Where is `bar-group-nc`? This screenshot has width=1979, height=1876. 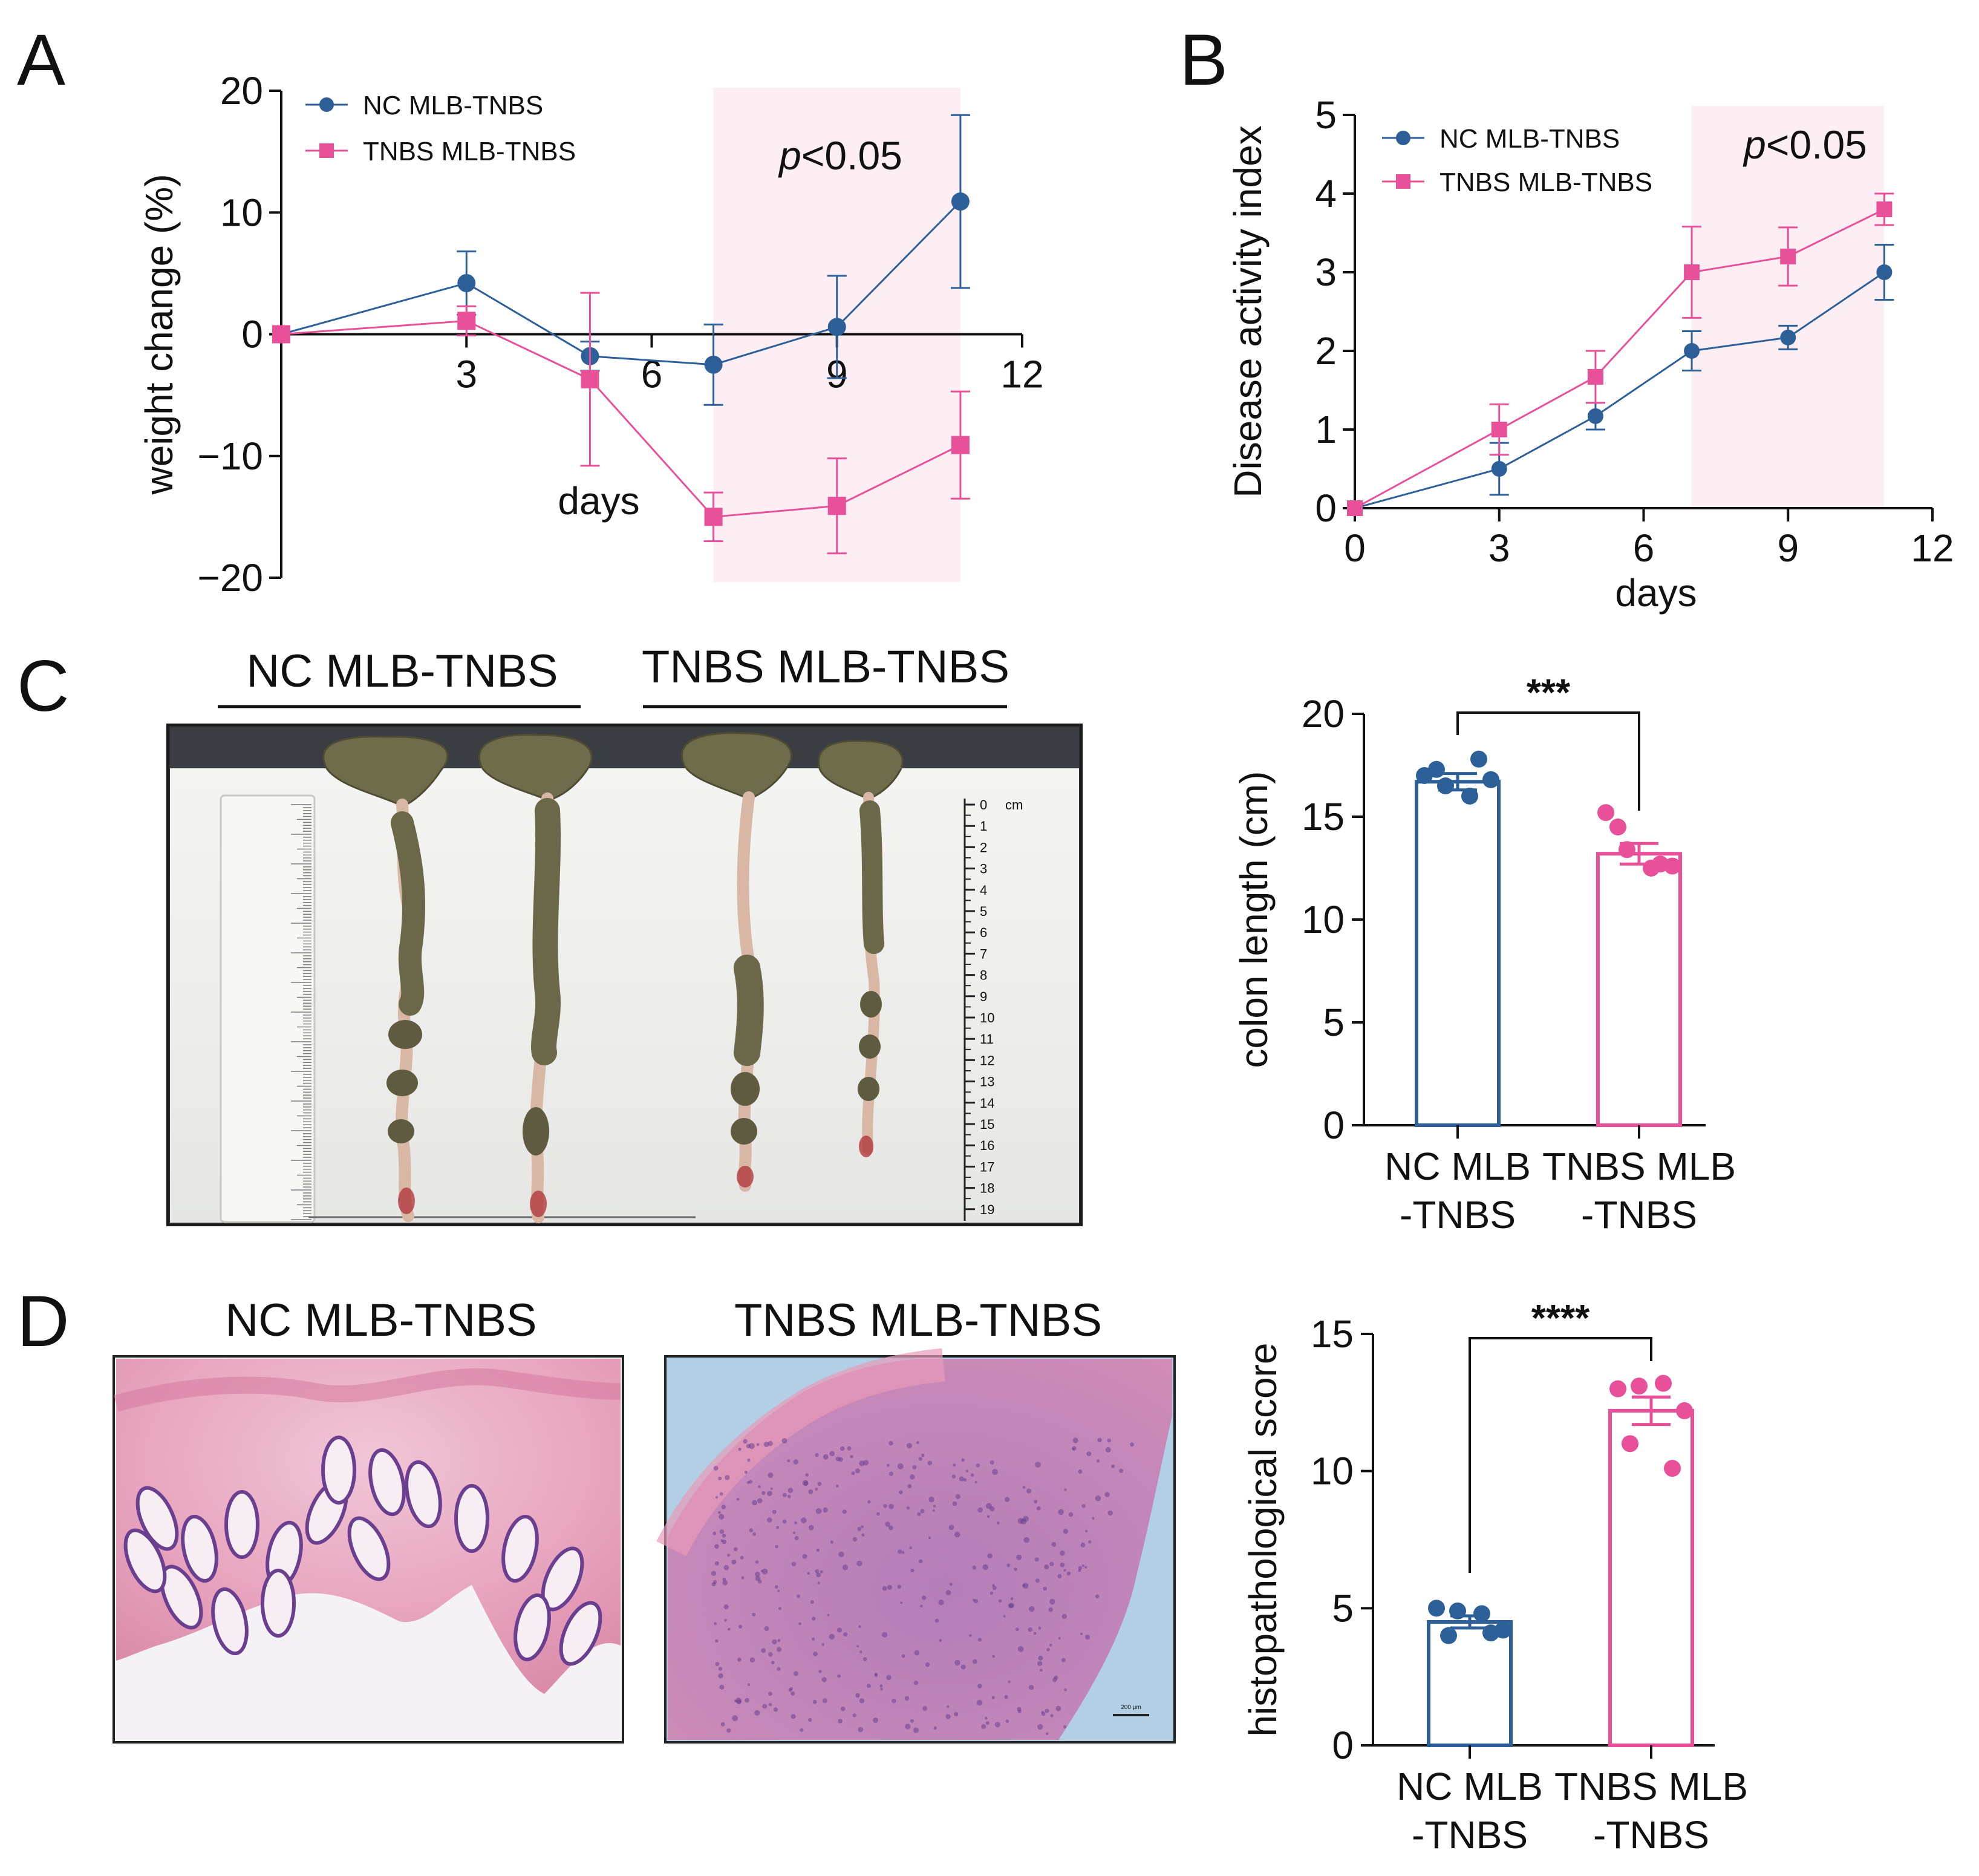 bar-group-nc is located at coordinates (1458, 944).